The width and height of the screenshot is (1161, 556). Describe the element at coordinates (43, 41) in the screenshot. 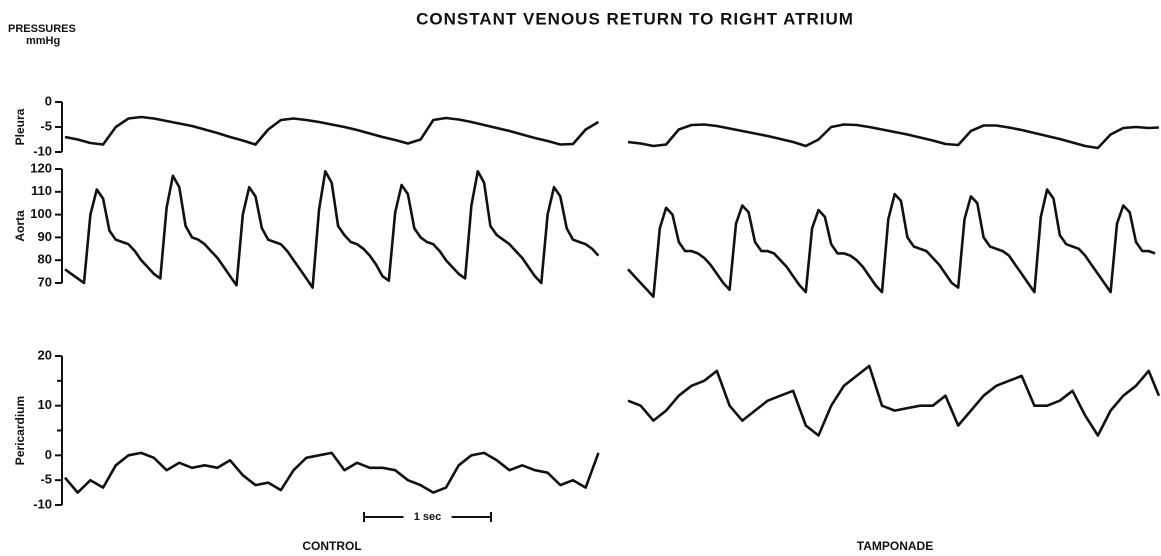

I see `axis-caption-unit: mmHg` at that location.